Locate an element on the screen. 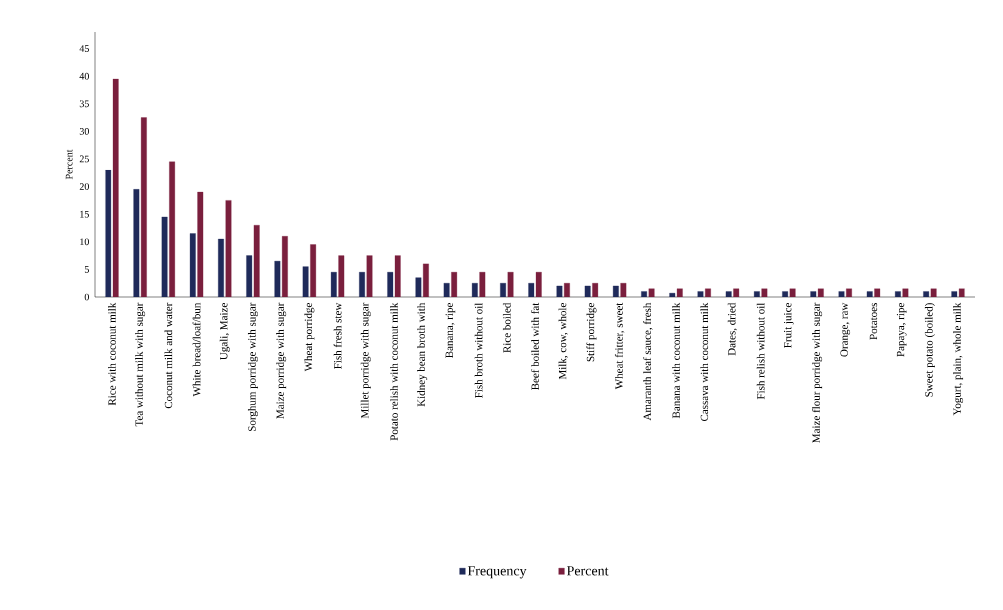 This screenshot has height=610, width=1003. y-tick-label: 30 is located at coordinates (84, 131).